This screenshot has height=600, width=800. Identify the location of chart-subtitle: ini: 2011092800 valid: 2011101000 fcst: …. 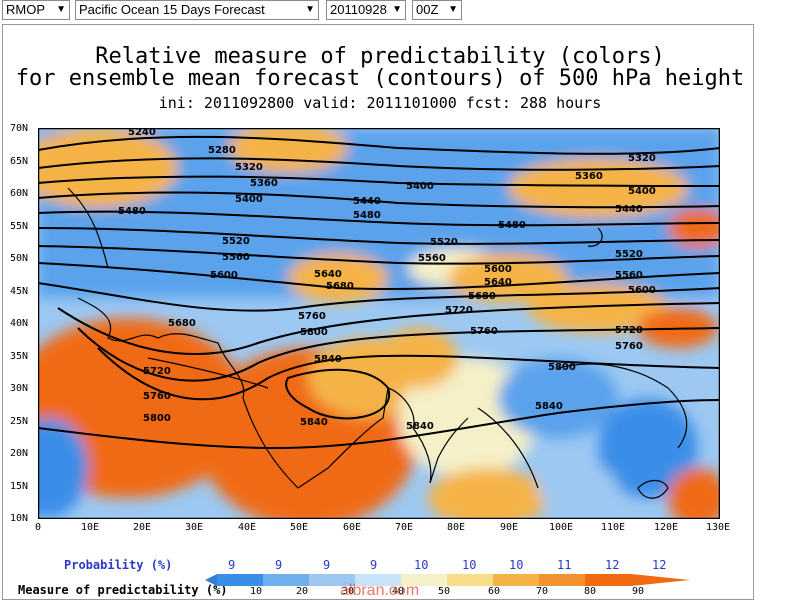
(380, 103).